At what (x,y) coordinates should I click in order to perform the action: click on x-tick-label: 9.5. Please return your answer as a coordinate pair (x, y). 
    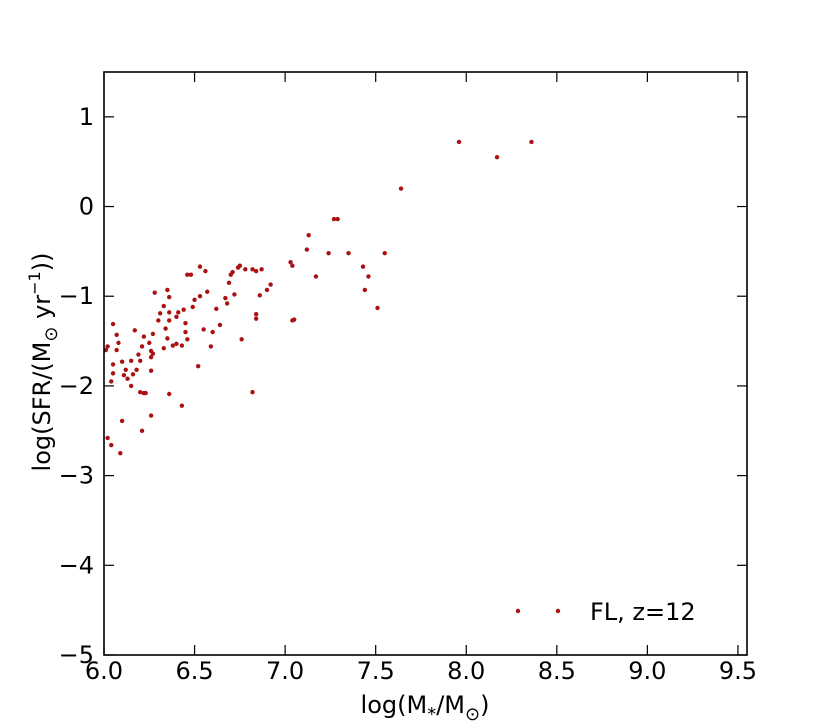
    Looking at the image, I should click on (738, 671).